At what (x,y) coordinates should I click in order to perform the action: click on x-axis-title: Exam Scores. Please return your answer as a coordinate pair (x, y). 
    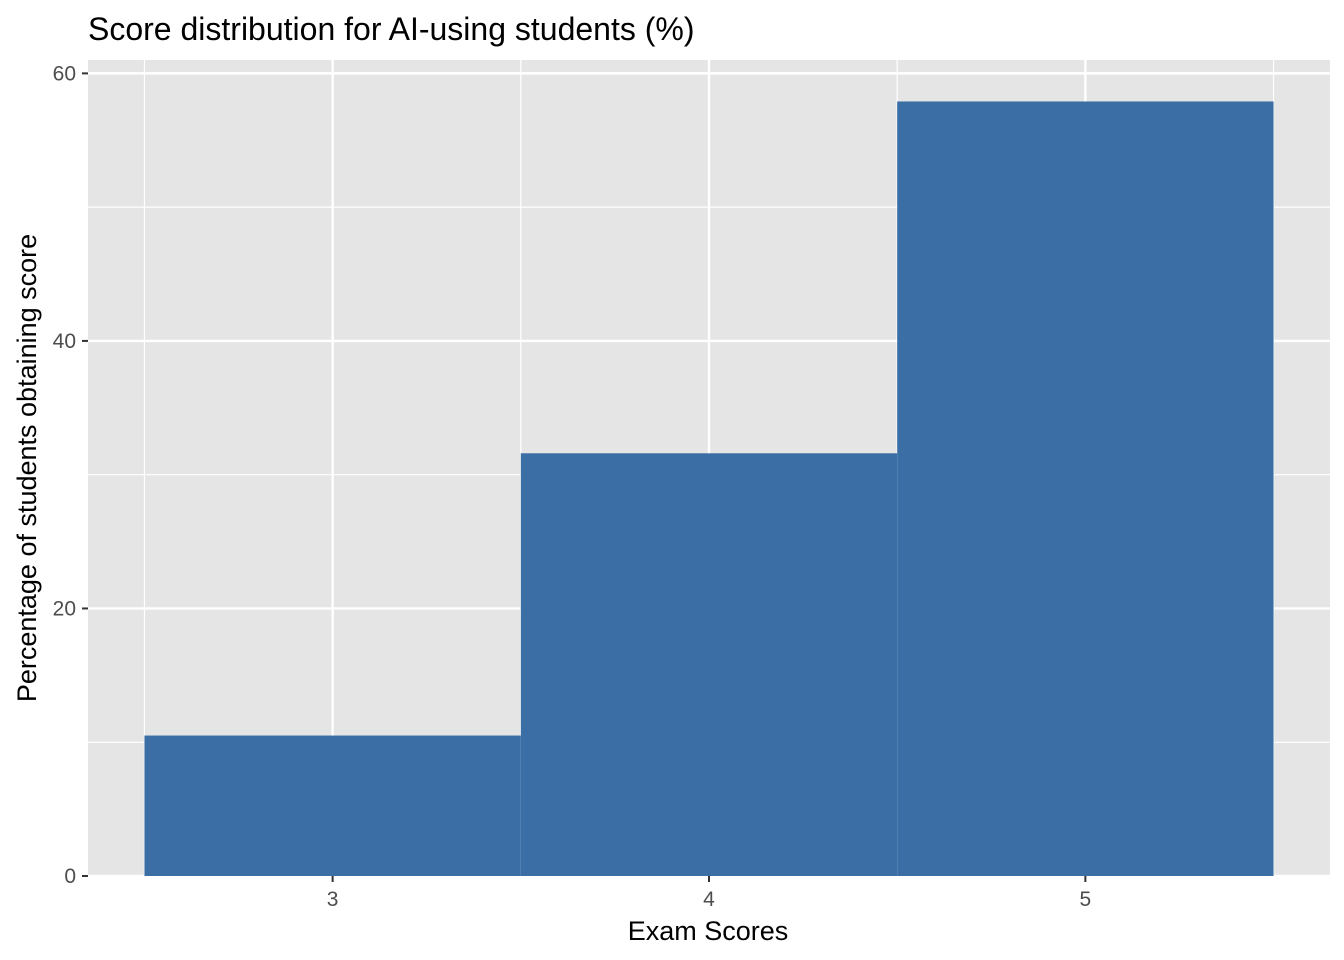
    Looking at the image, I should click on (708, 931).